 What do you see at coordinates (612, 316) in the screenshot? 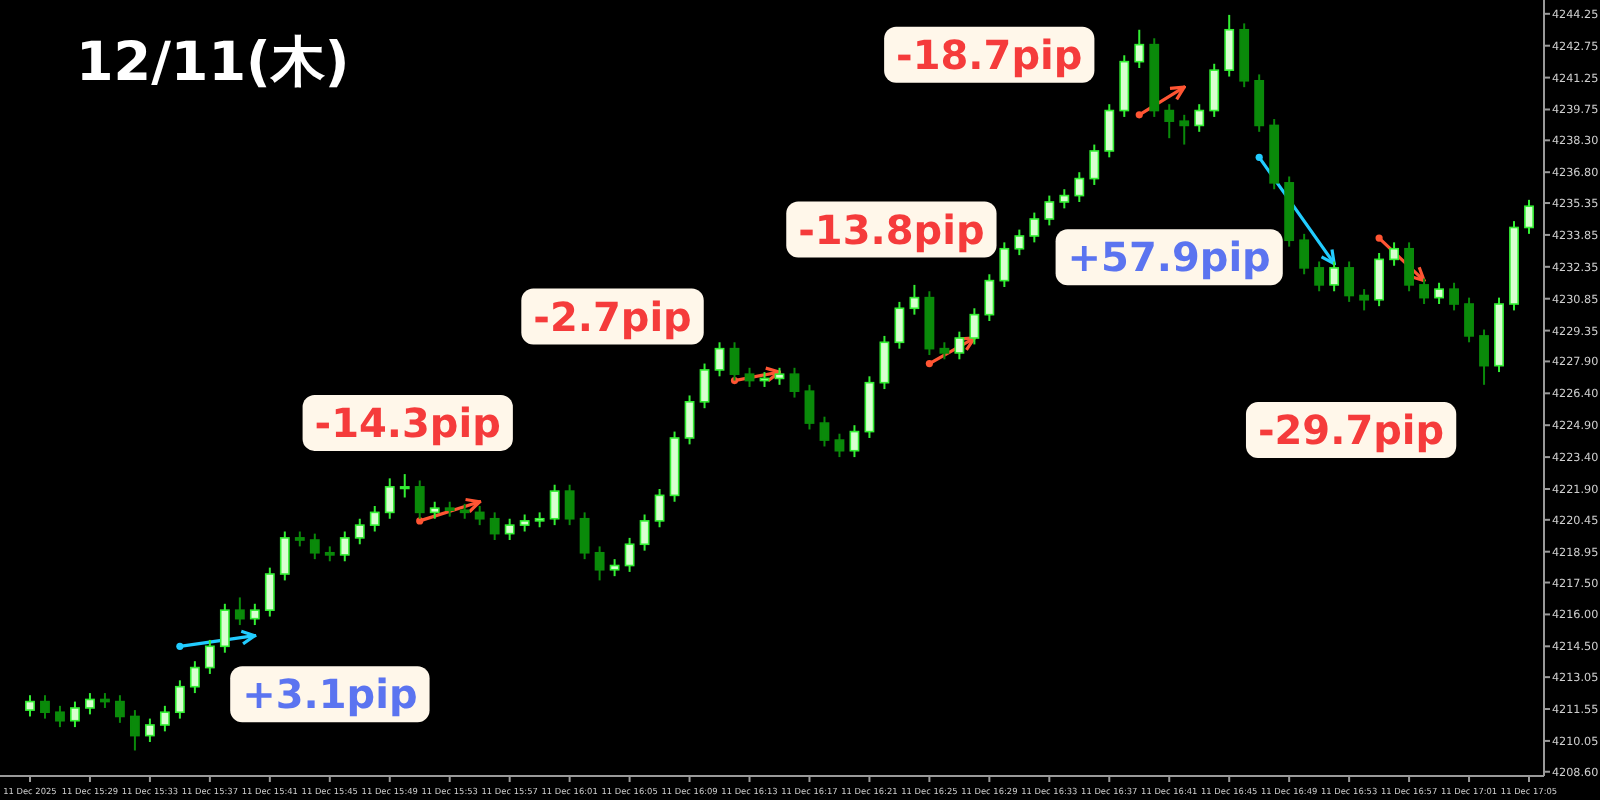
I see `annotation: -2.7pip` at bounding box center [612, 316].